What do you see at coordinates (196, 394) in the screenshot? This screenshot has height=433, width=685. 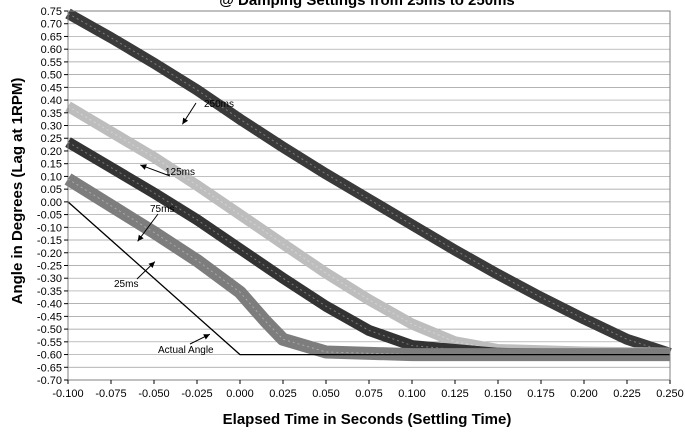 I see `x-tick-label: -0.025` at bounding box center [196, 394].